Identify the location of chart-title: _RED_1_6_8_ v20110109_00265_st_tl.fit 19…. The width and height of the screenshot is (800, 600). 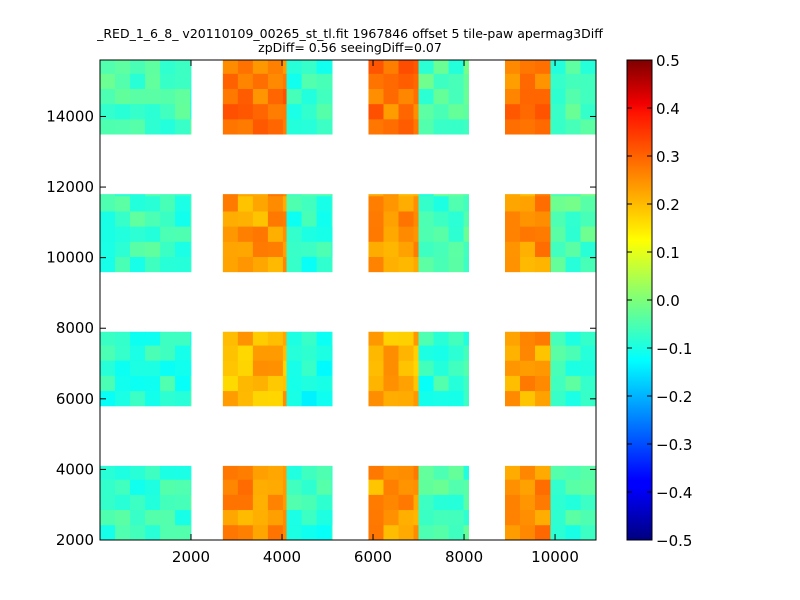
(350, 33).